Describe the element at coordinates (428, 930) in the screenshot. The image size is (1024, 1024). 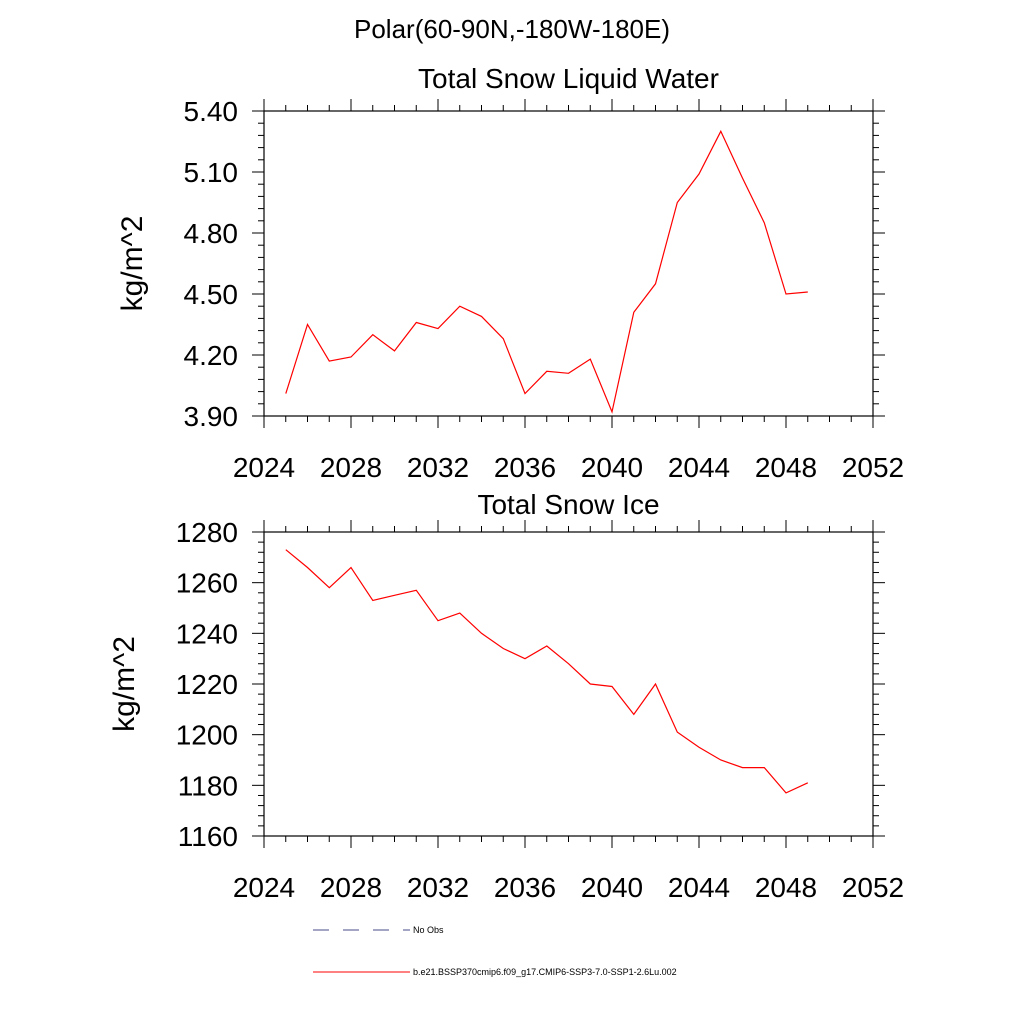
I see `legend-obs-label: No Obs` at that location.